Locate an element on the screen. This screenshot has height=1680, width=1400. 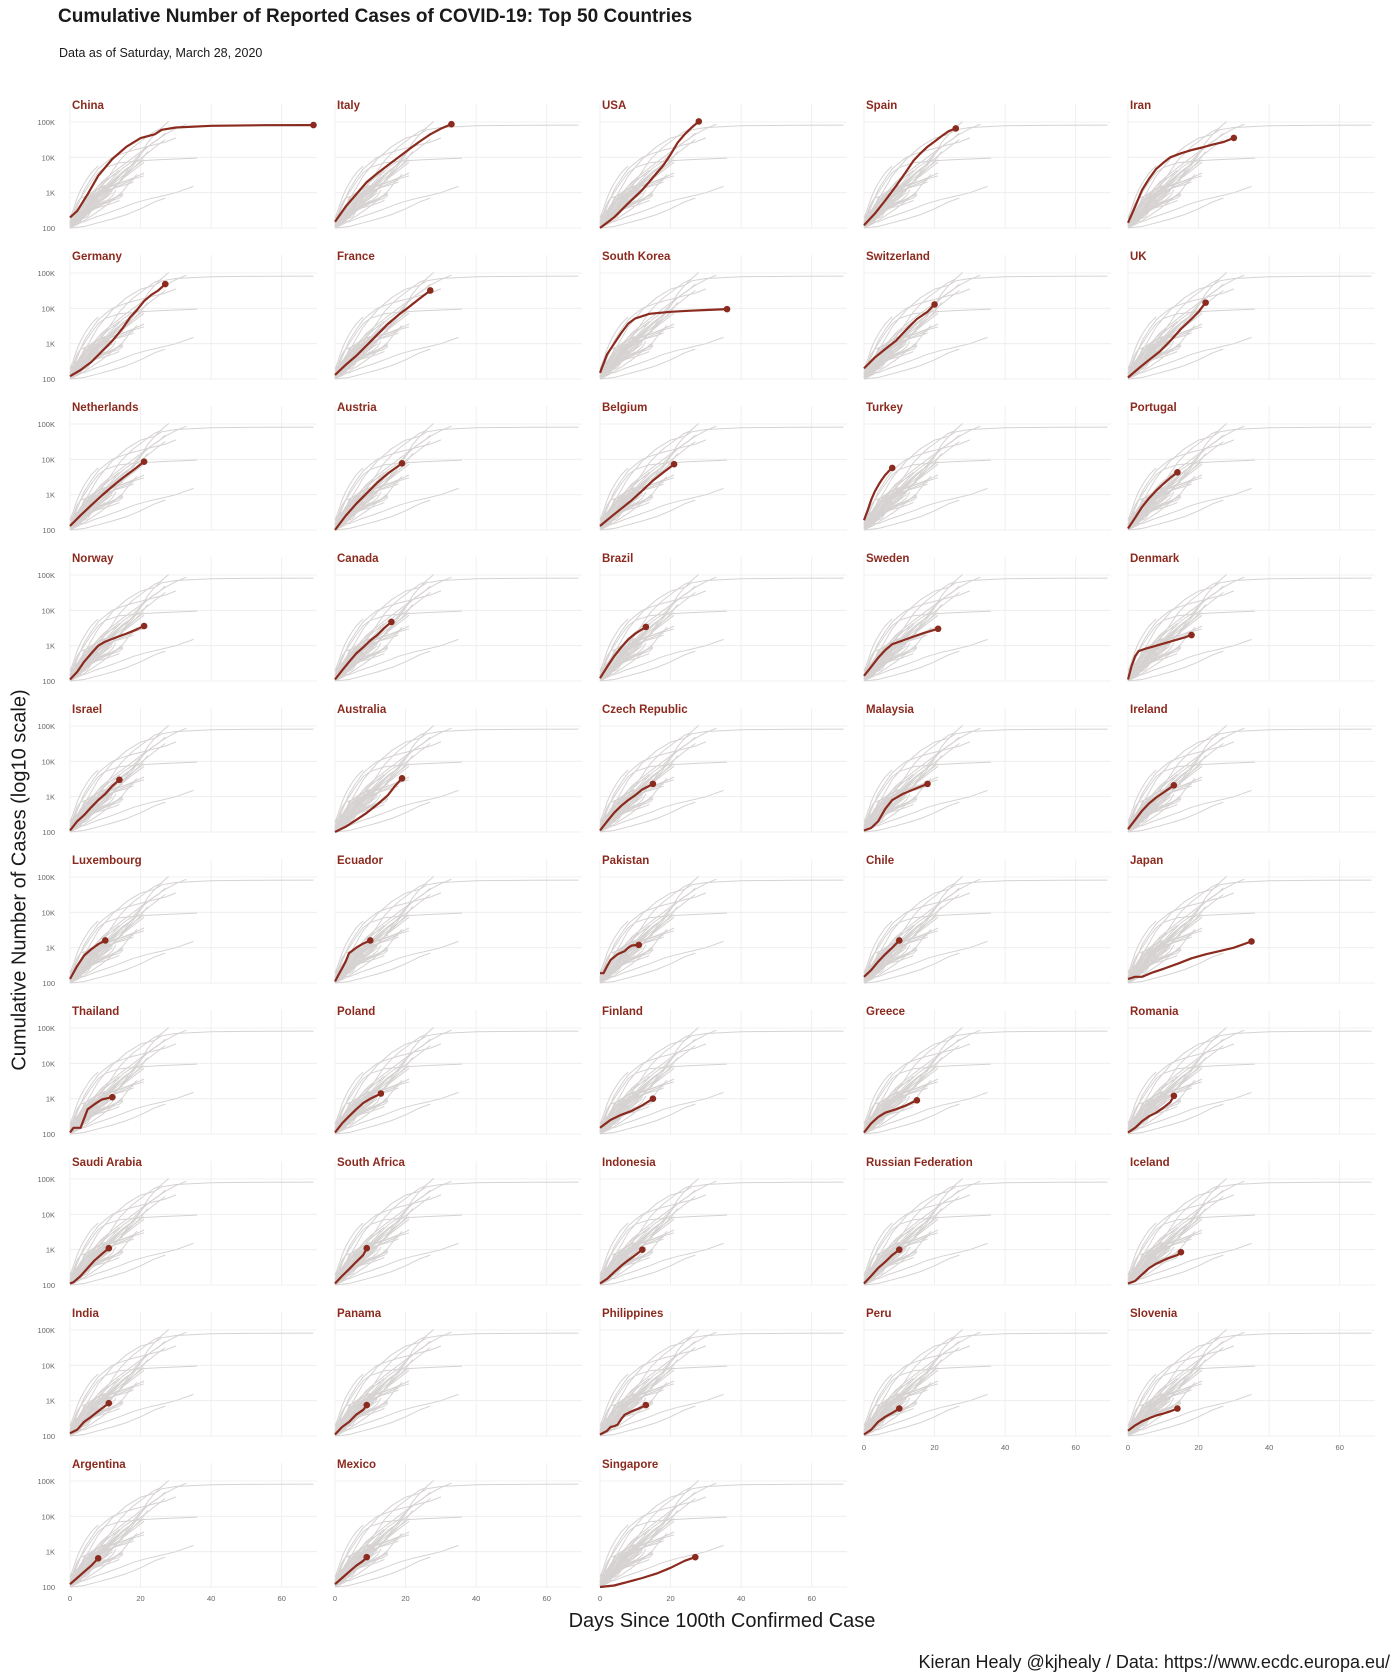
panel-label: Spain is located at coordinates (881, 106).